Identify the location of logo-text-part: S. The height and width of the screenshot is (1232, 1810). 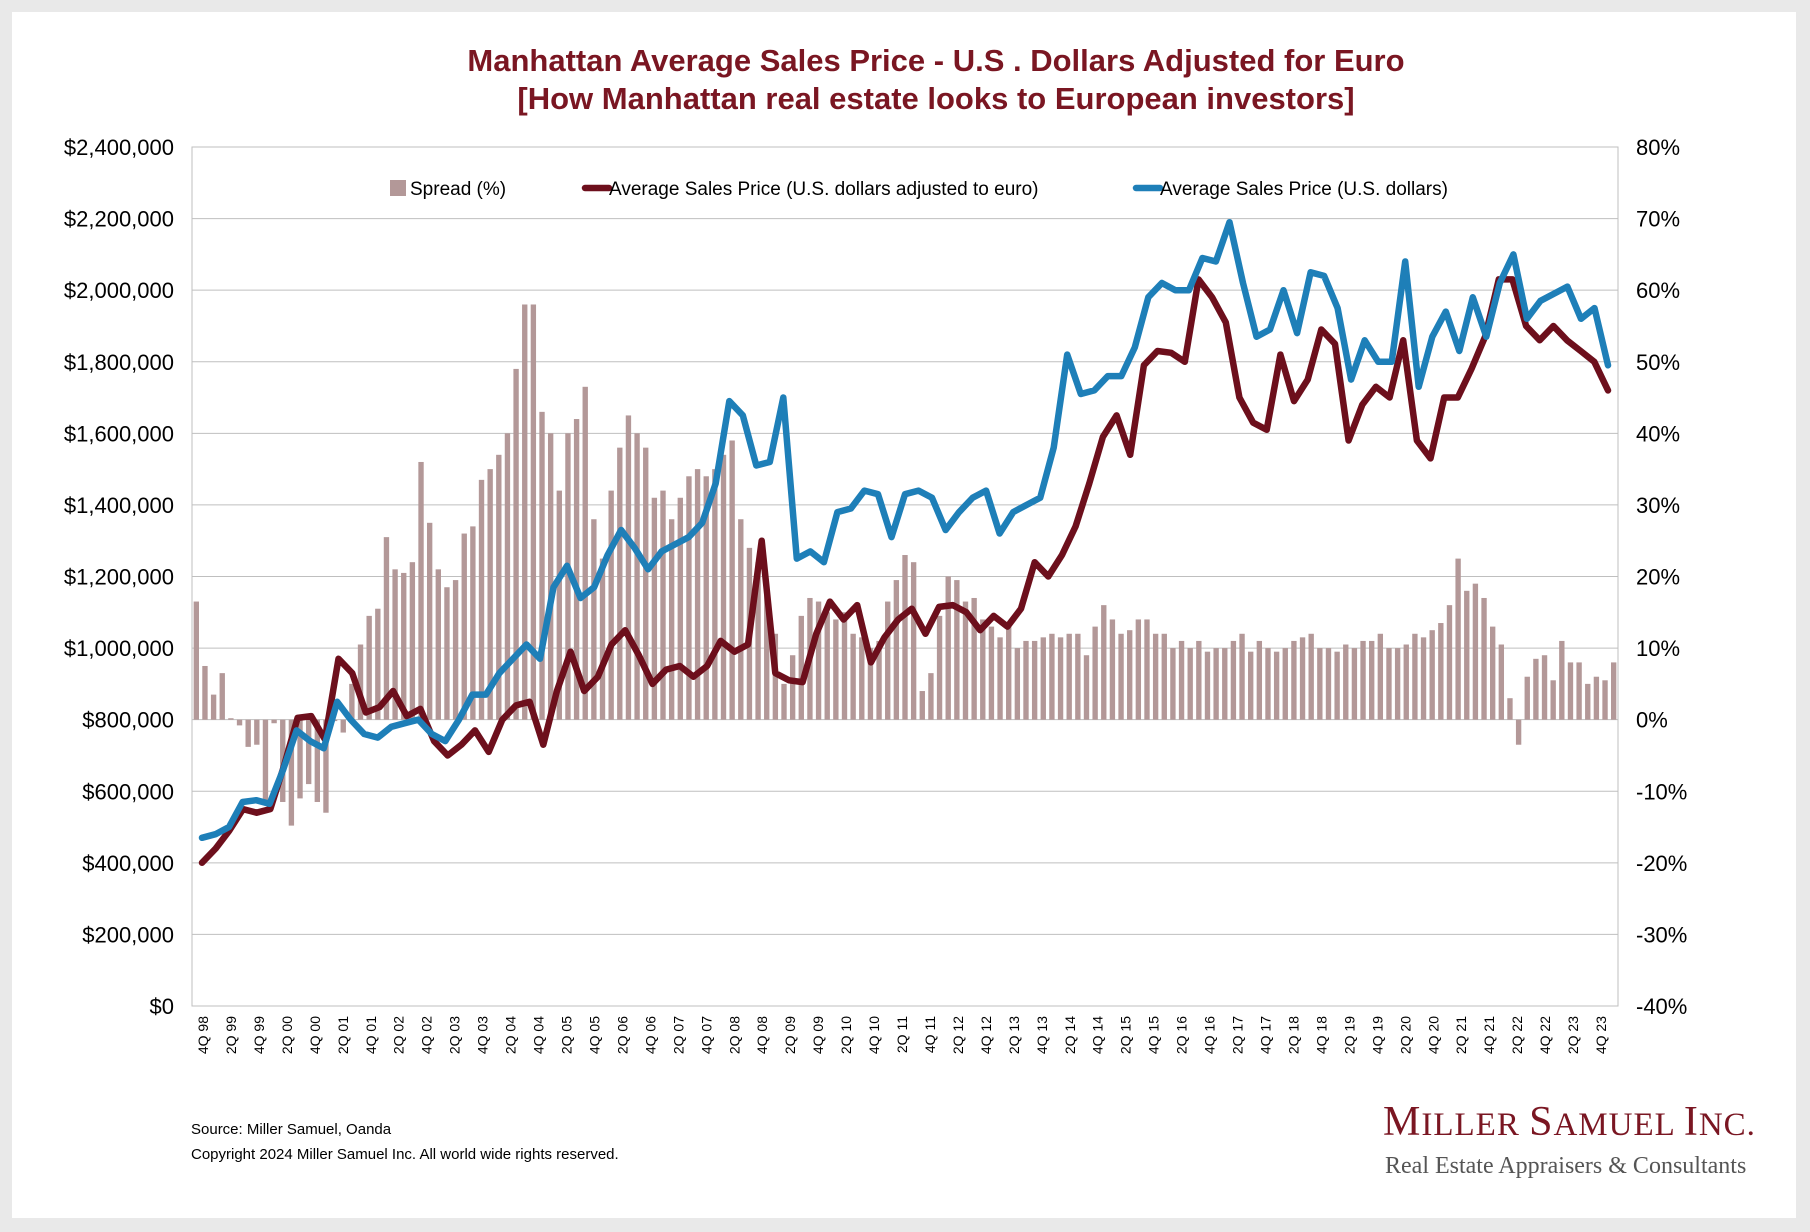
(1541, 1122).